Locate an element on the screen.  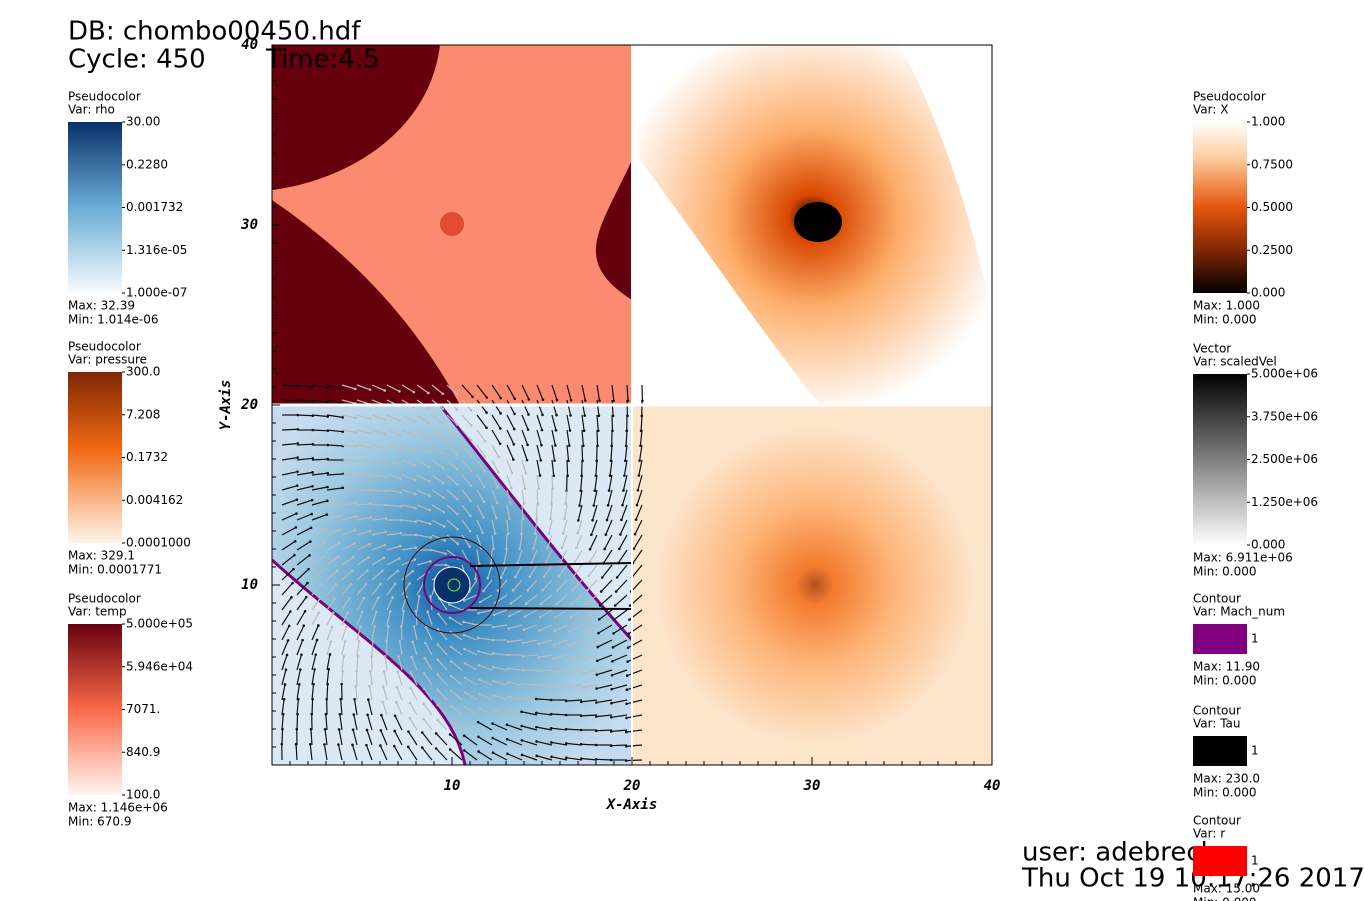
contour-swatch is located at coordinates (1220, 861).